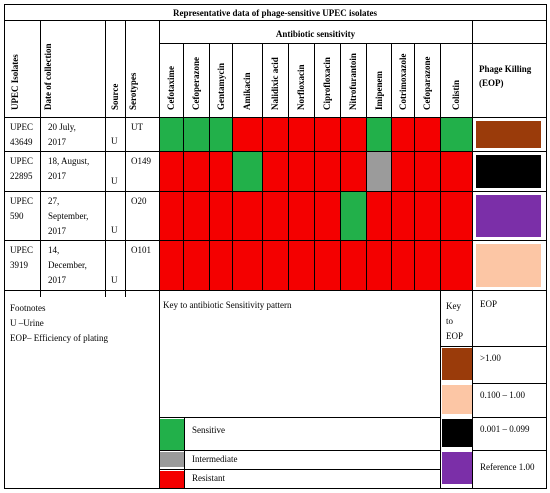 Image resolution: width=550 pixels, height=493 pixels. I want to click on antibiotic-key-title: Key to antibiotic Sensitivity pattern, so click(227, 305).